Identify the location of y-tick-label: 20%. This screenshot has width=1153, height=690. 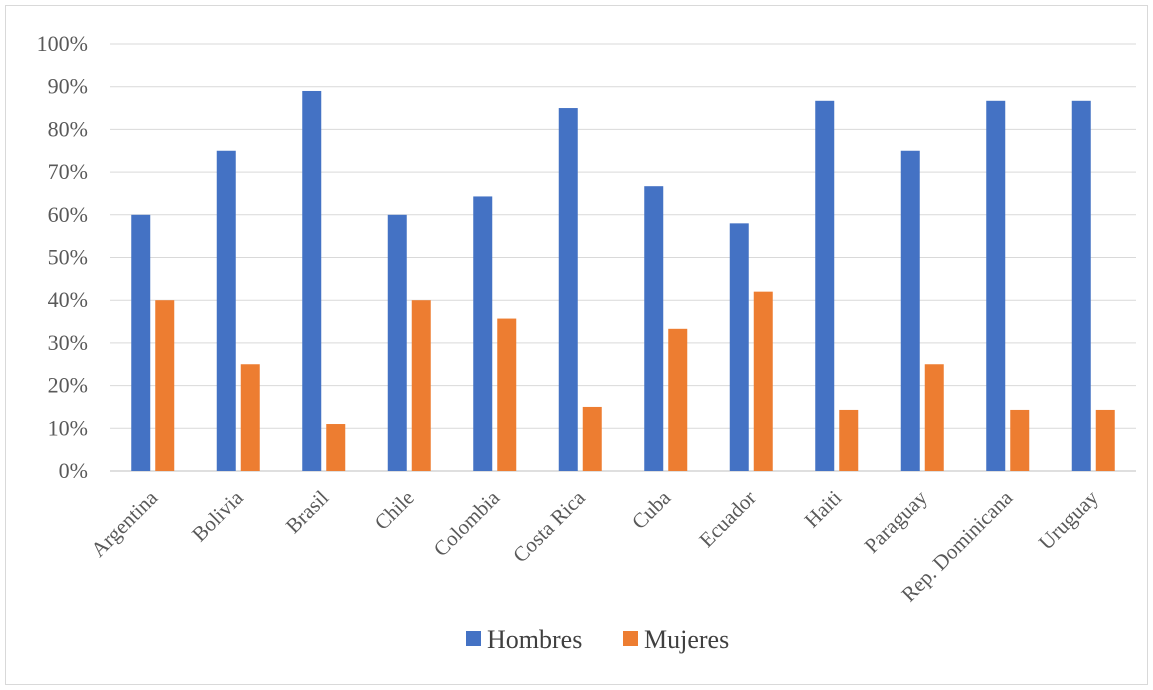
(68, 385).